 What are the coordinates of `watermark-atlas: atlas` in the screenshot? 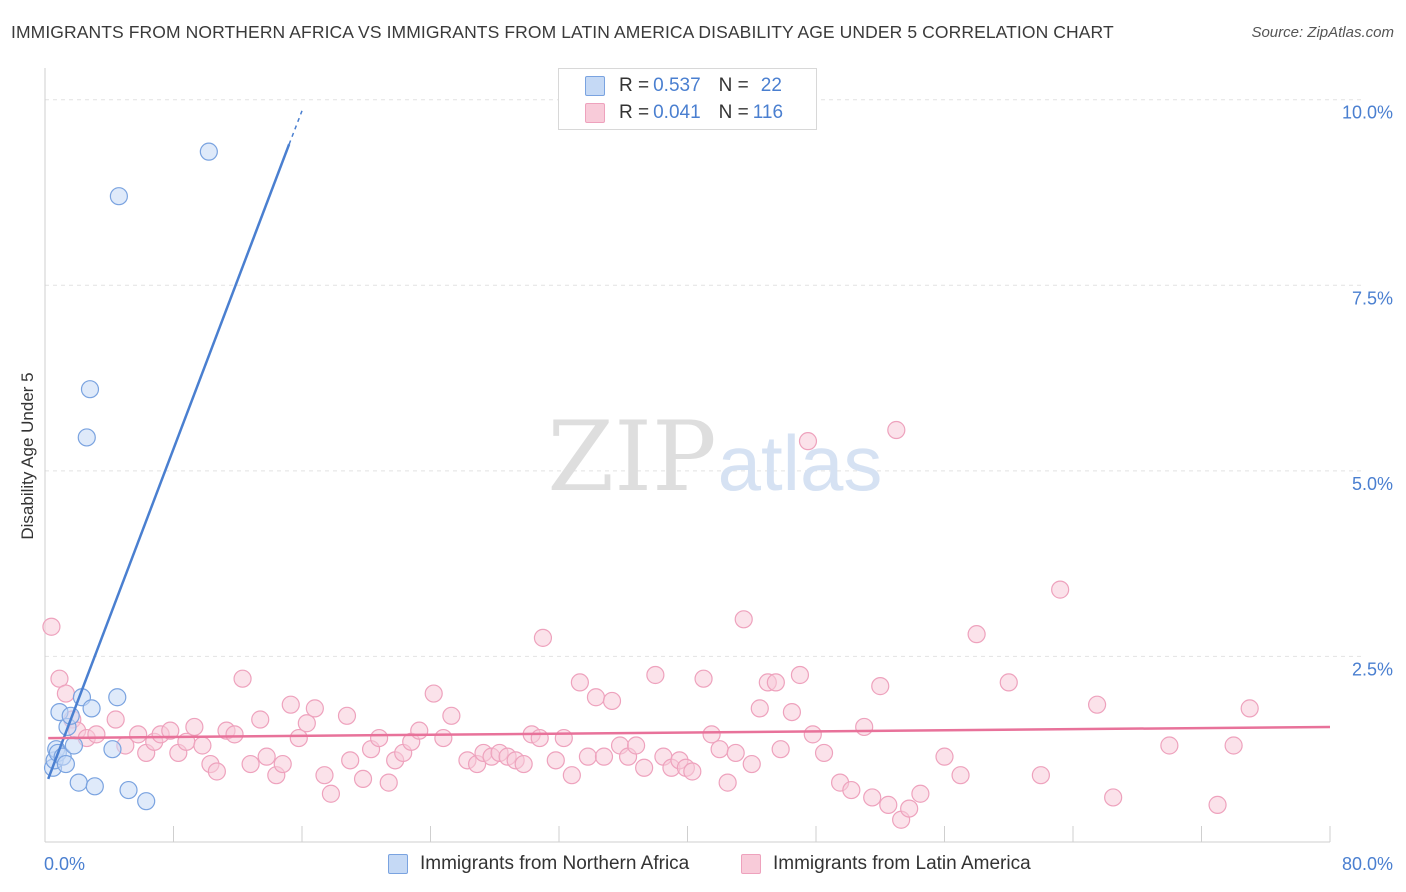 It's located at (800, 463).